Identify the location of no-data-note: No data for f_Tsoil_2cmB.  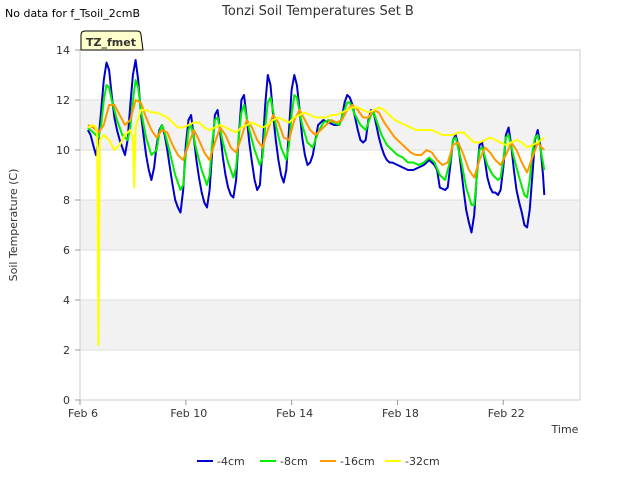
(73, 13).